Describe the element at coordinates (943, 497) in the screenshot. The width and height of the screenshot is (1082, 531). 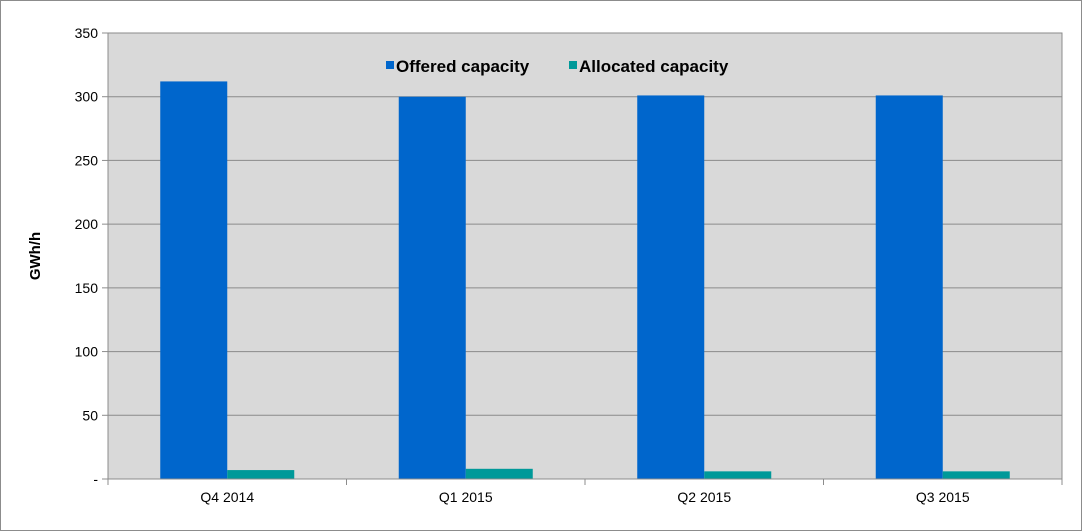
I see `x-tick-label: Q3 2015` at that location.